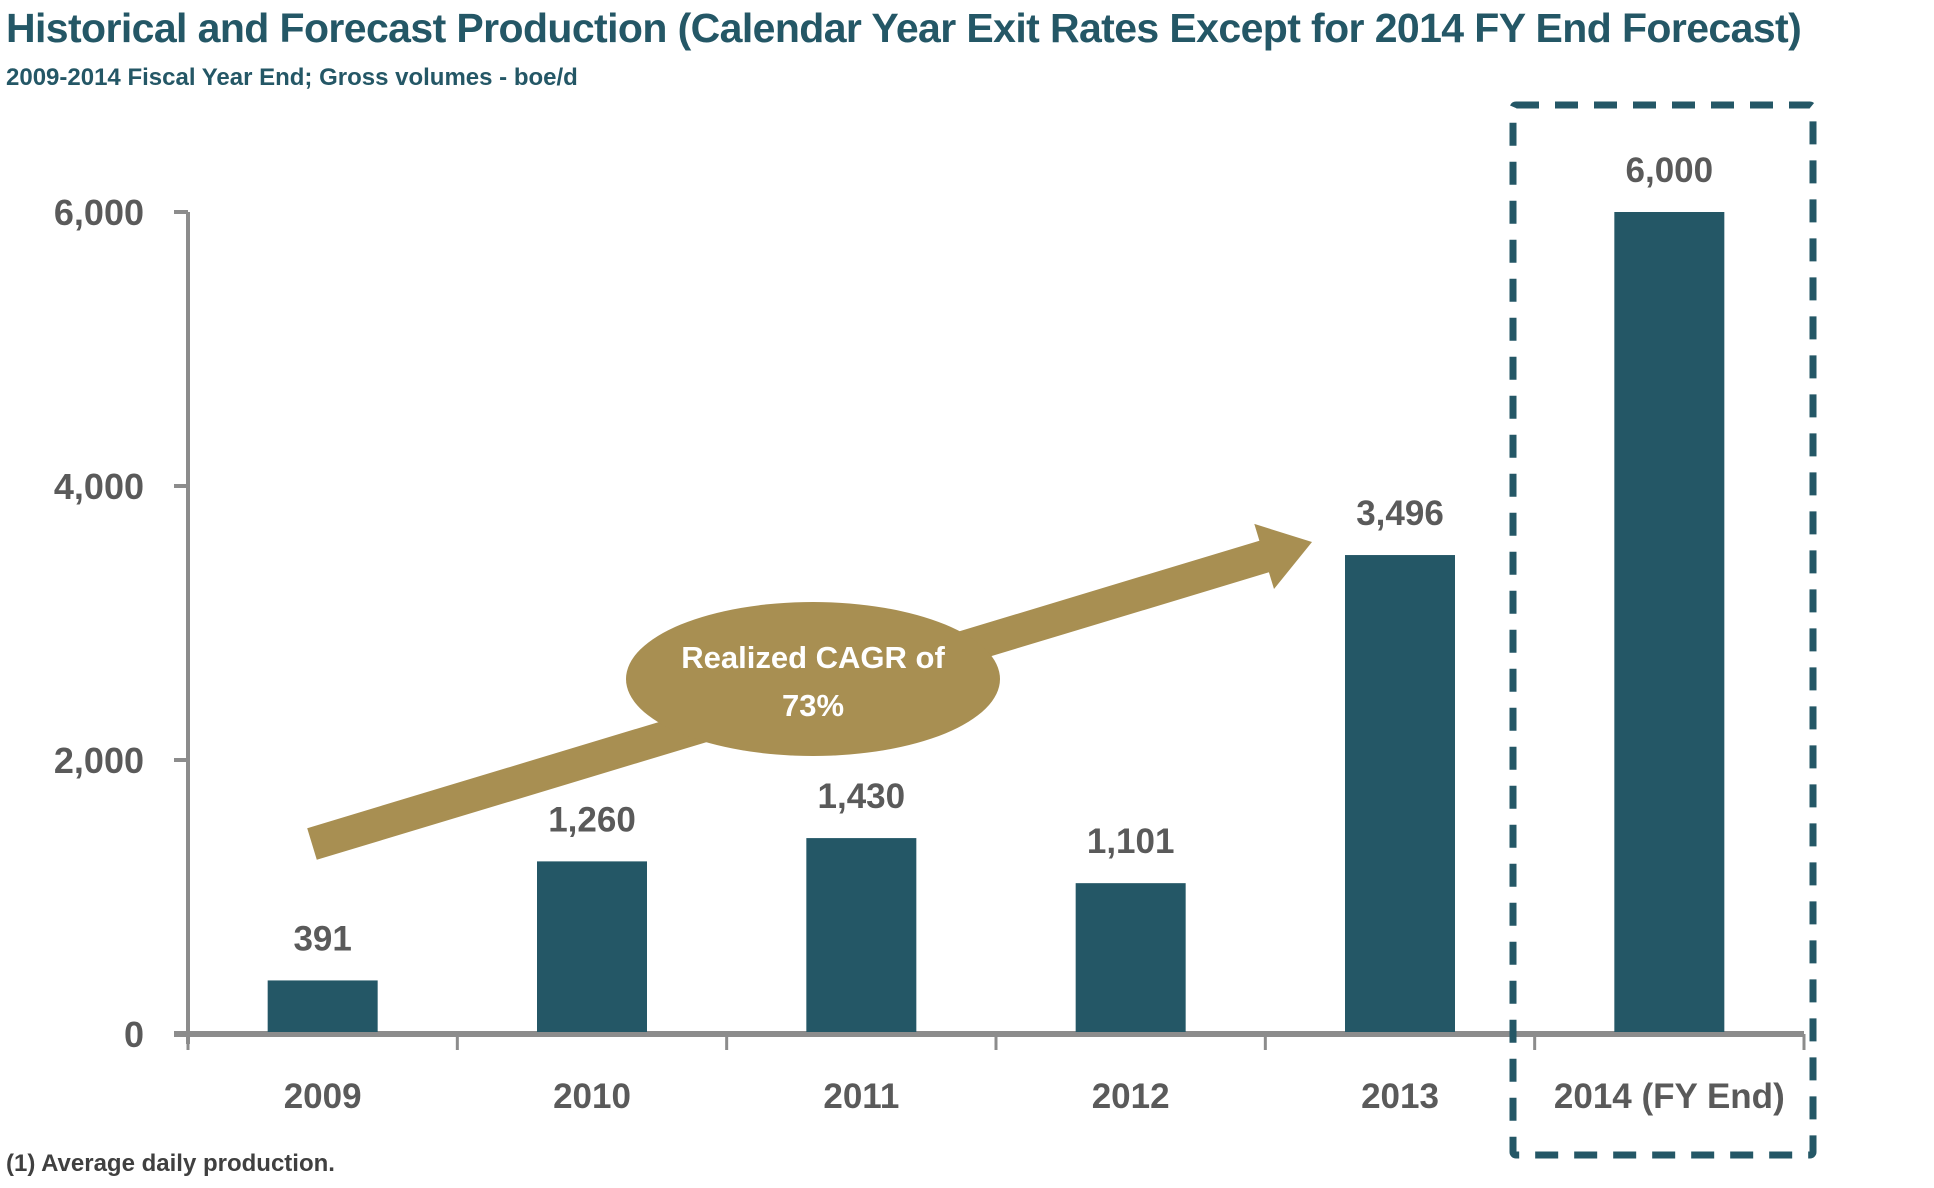 Image resolution: width=1934 pixels, height=1188 pixels. I want to click on cagr-callout-text: Realized CAGR of, so click(813, 657).